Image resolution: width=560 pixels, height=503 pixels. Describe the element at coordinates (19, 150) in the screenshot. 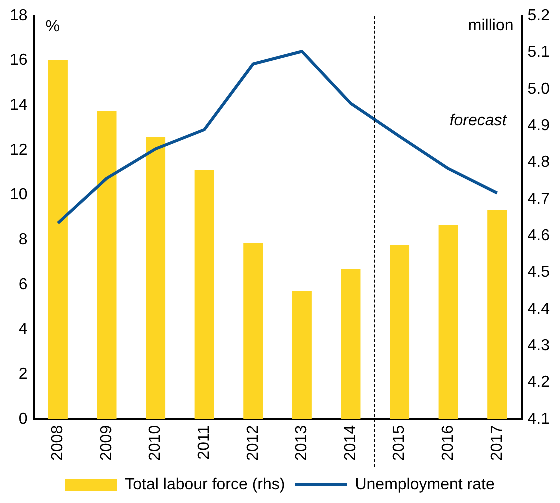

I see `y-tick-label: 12` at that location.